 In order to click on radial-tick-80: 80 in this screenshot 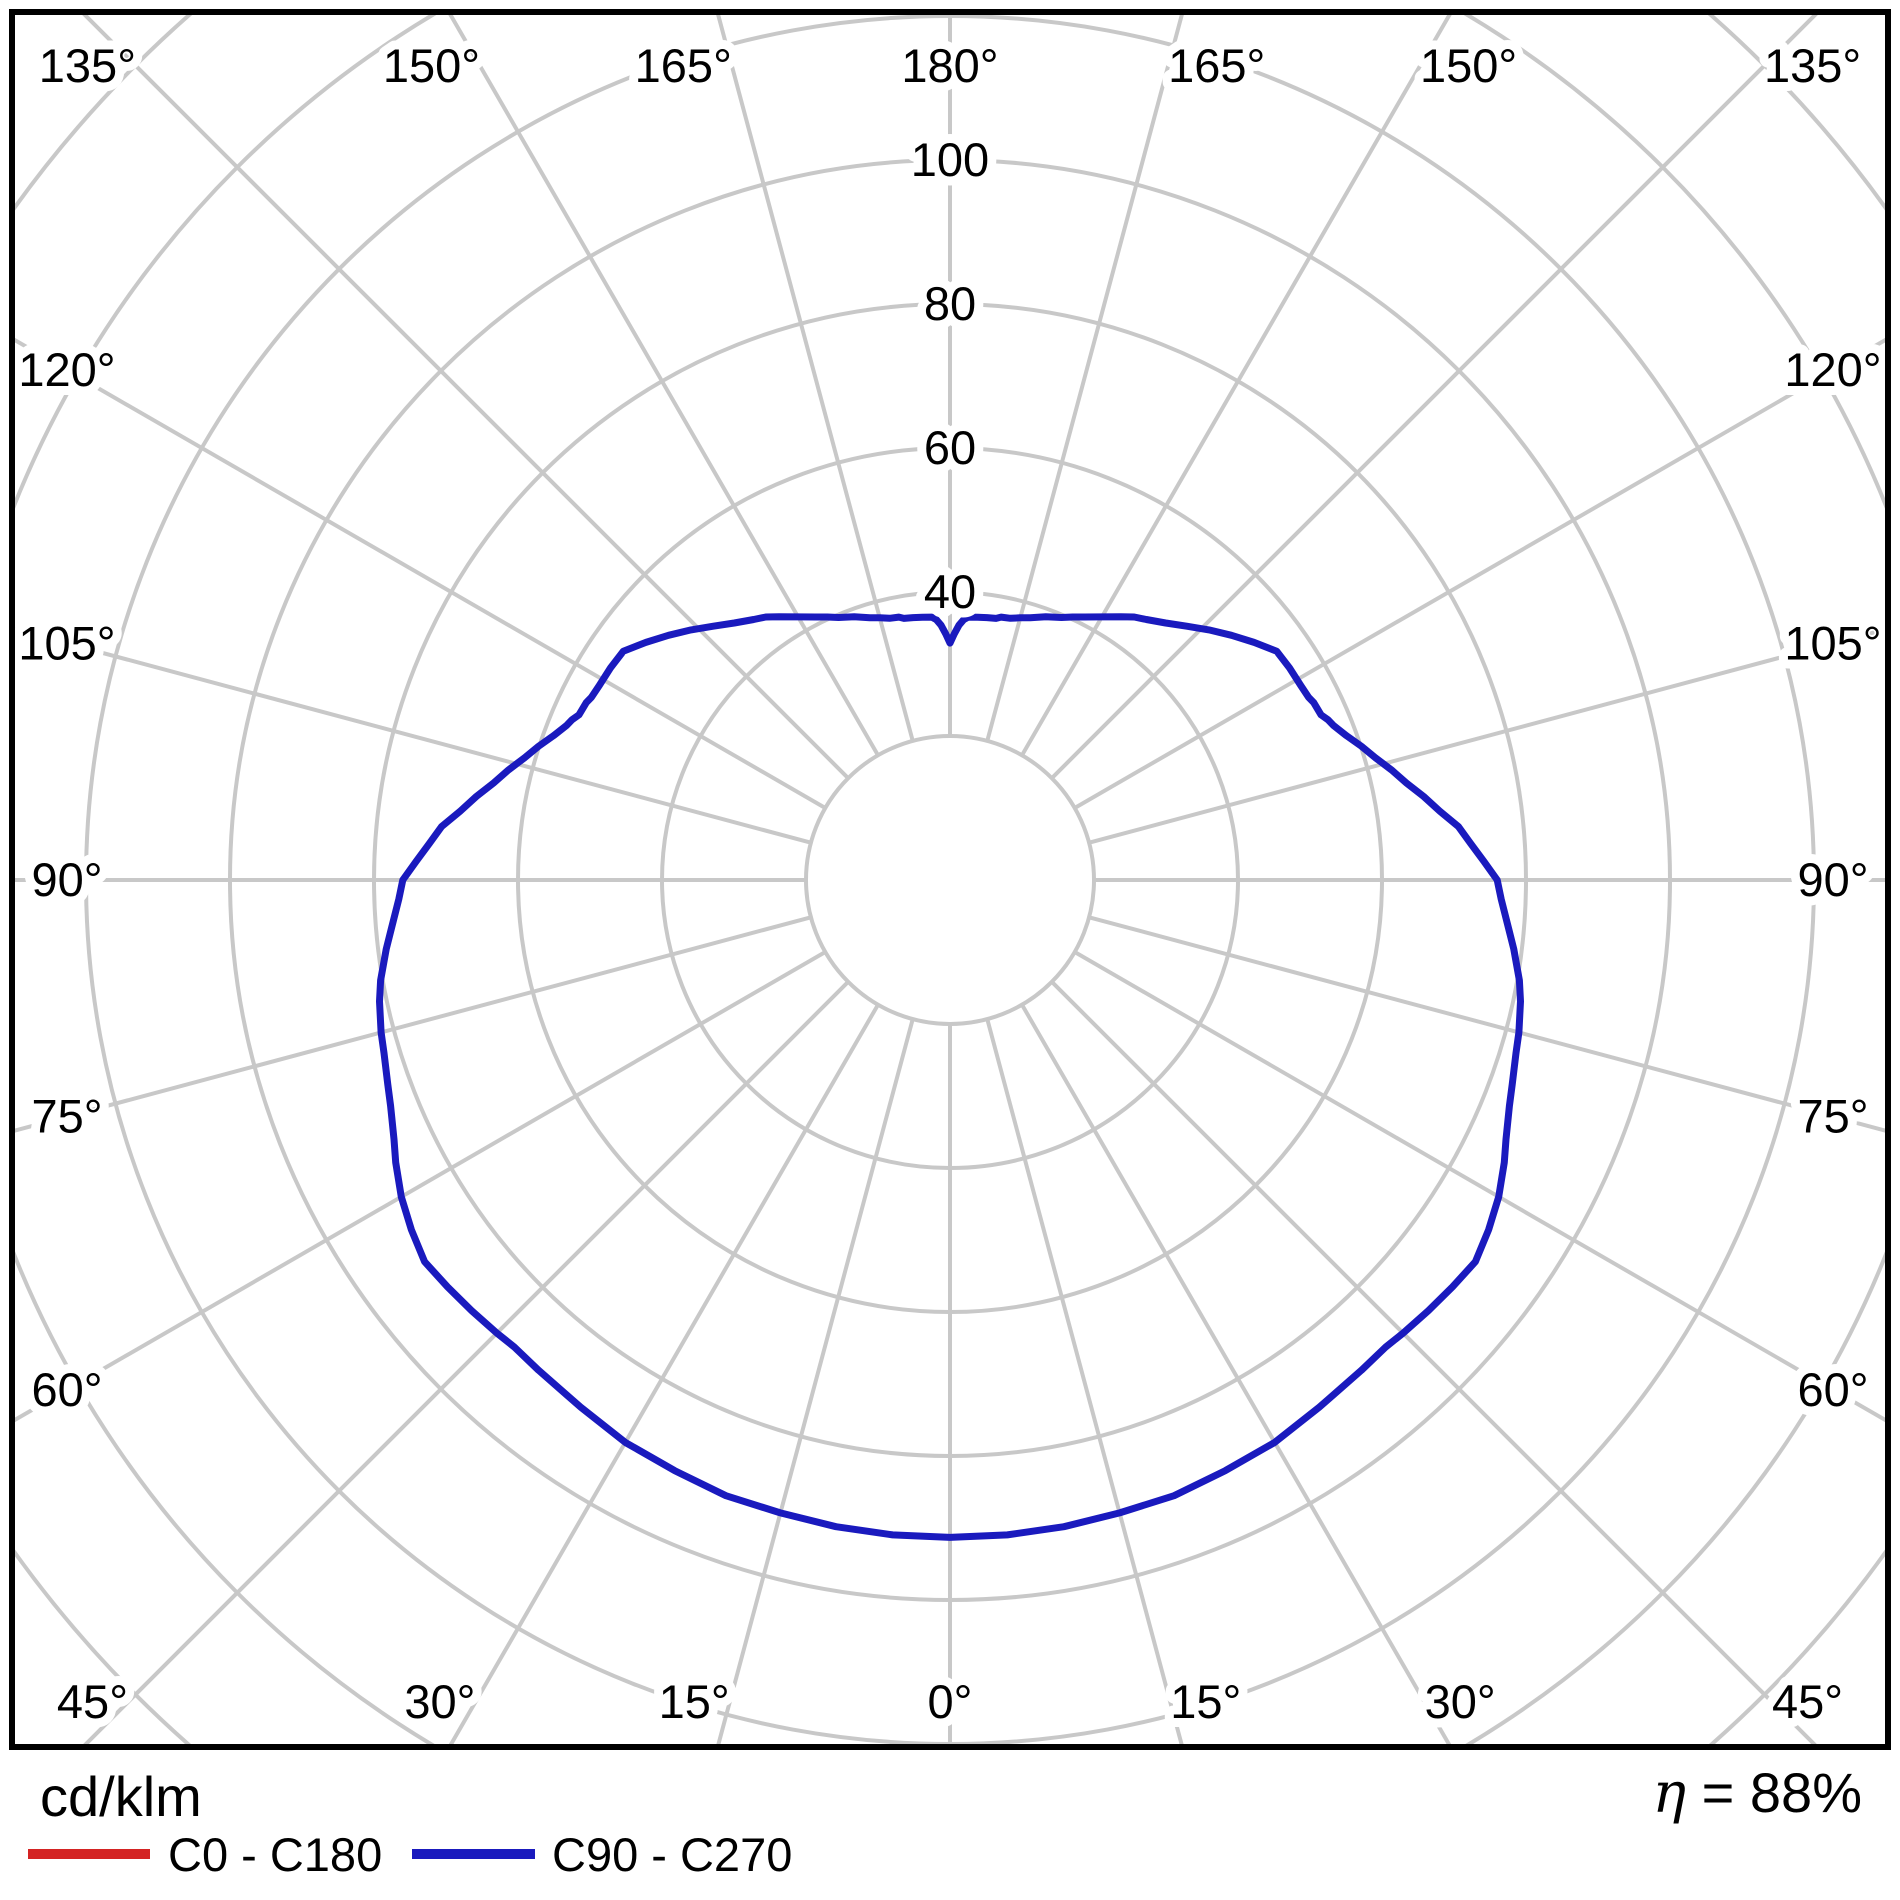, I will do `click(950, 303)`.